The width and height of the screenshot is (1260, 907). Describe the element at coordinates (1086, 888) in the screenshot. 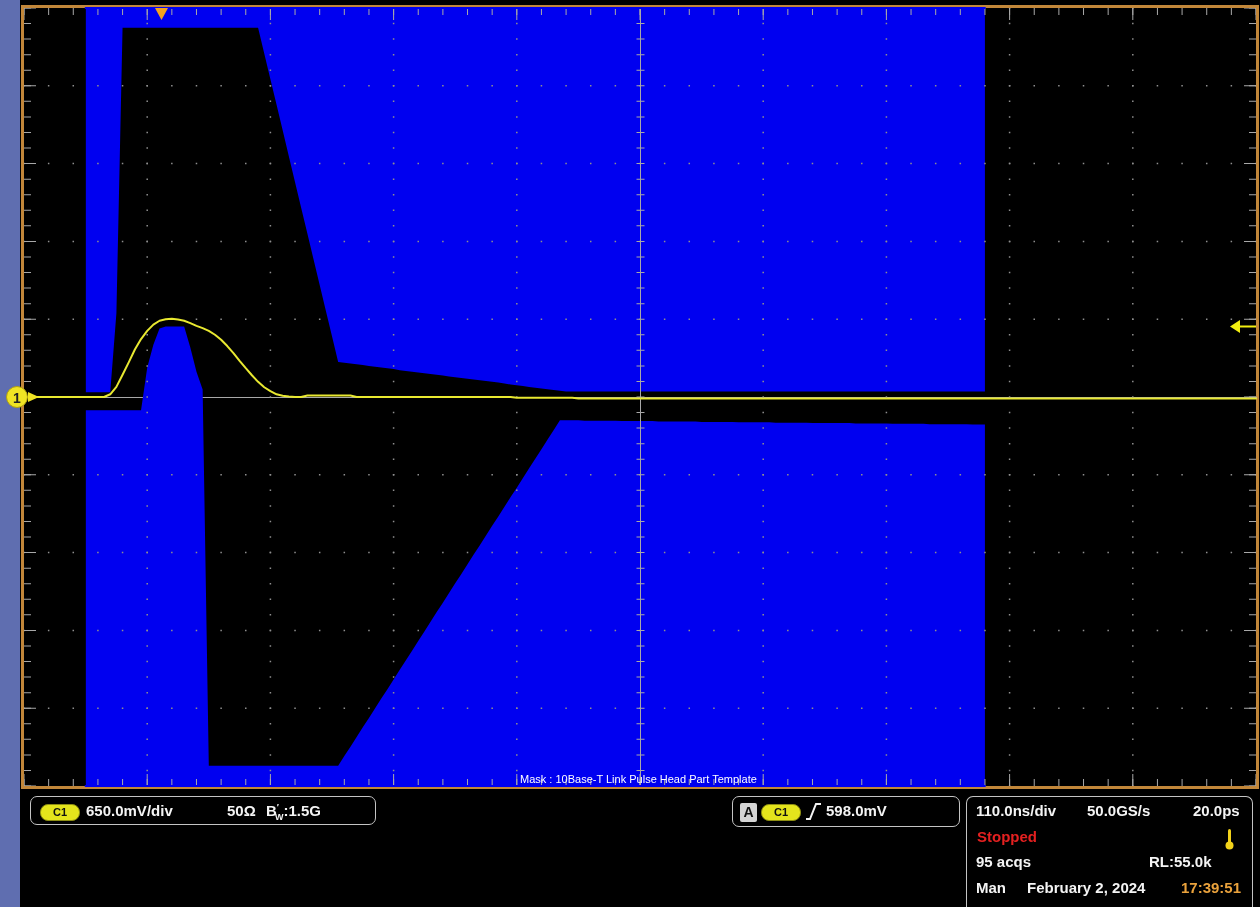

I see `text: February 2, 2024` at that location.